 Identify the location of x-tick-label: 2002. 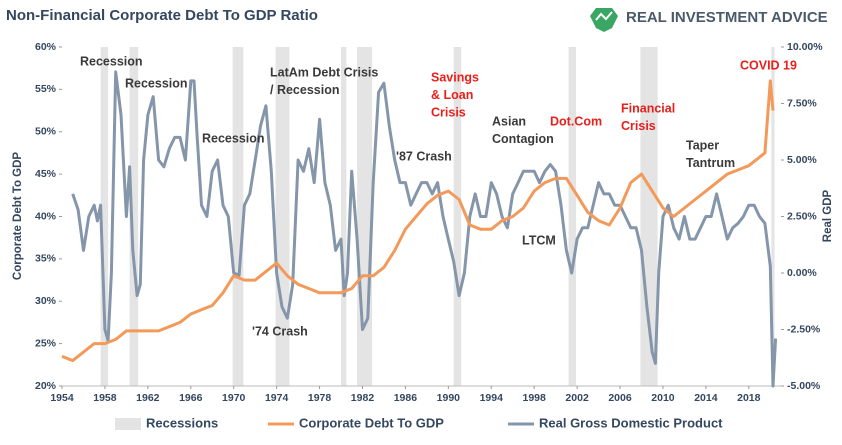
(577, 398).